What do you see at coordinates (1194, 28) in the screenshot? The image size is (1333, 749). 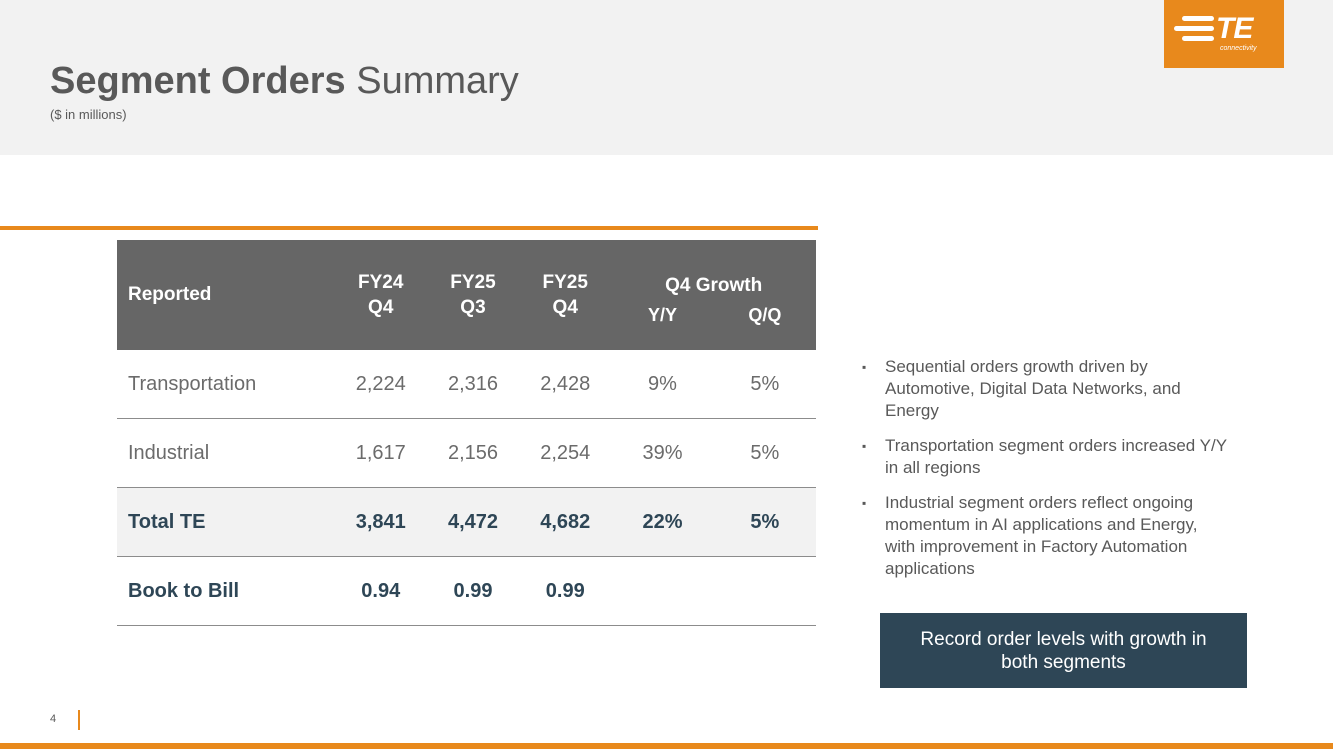 I see `te-logo-stripes-icon` at bounding box center [1194, 28].